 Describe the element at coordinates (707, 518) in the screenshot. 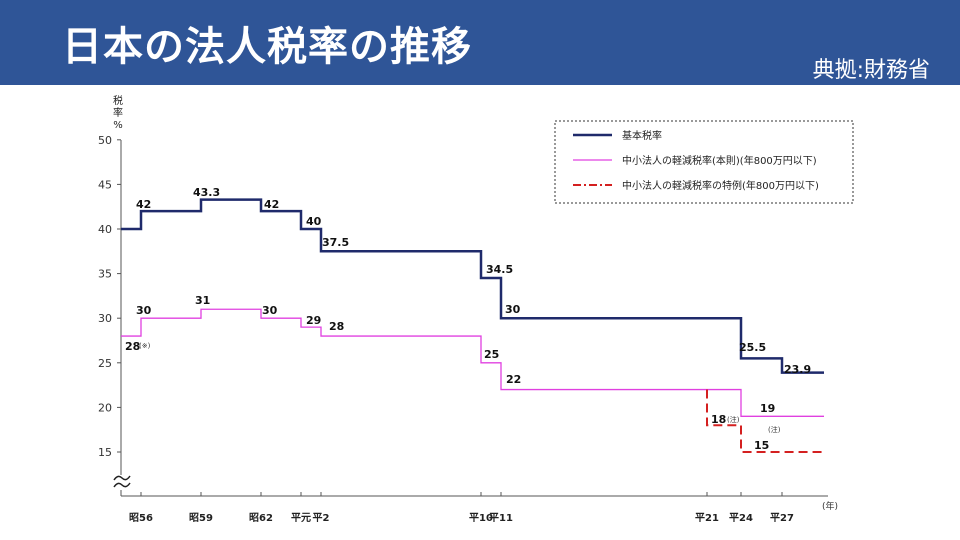

I see `x-tick-label: 平21` at that location.